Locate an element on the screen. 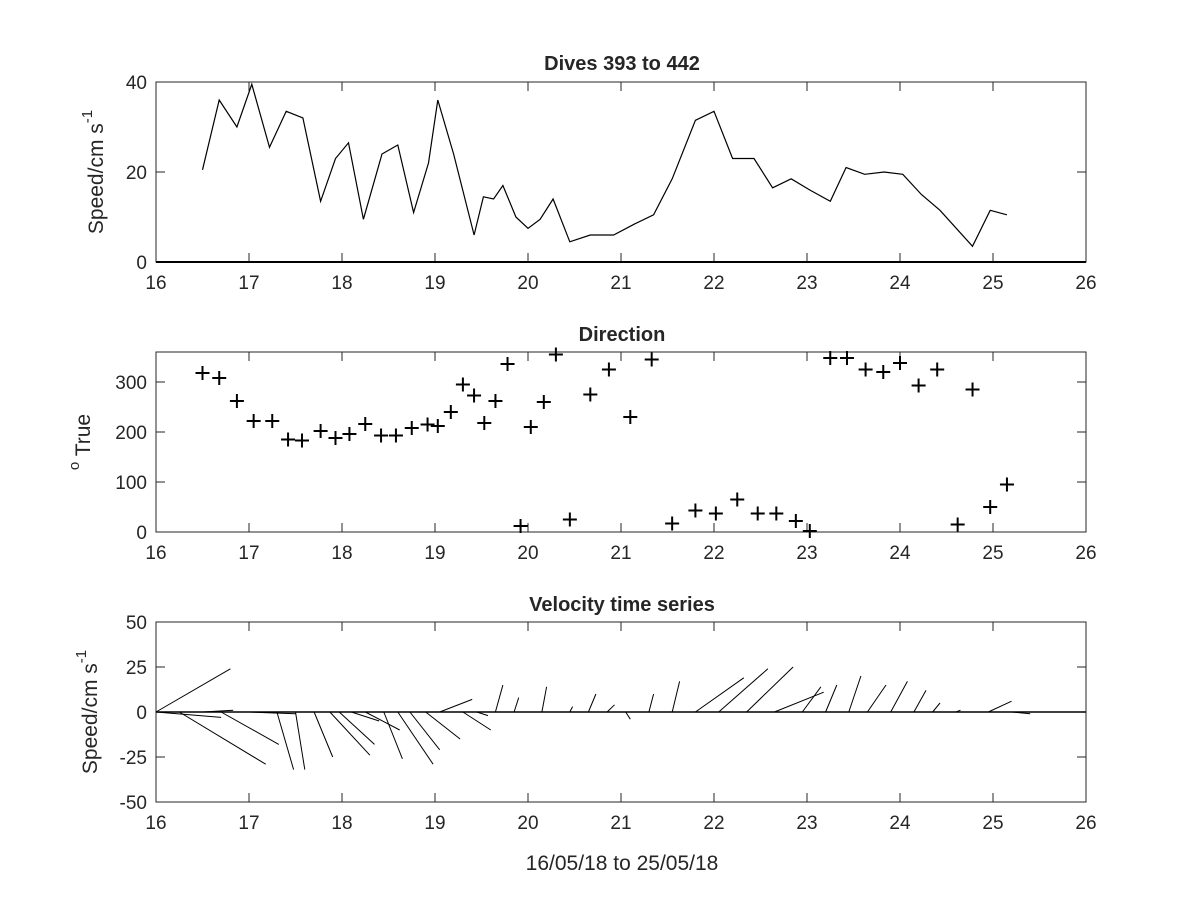 Image resolution: width=1200 pixels, height=900 pixels. direction-xtick-label: 22 is located at coordinates (713, 553).